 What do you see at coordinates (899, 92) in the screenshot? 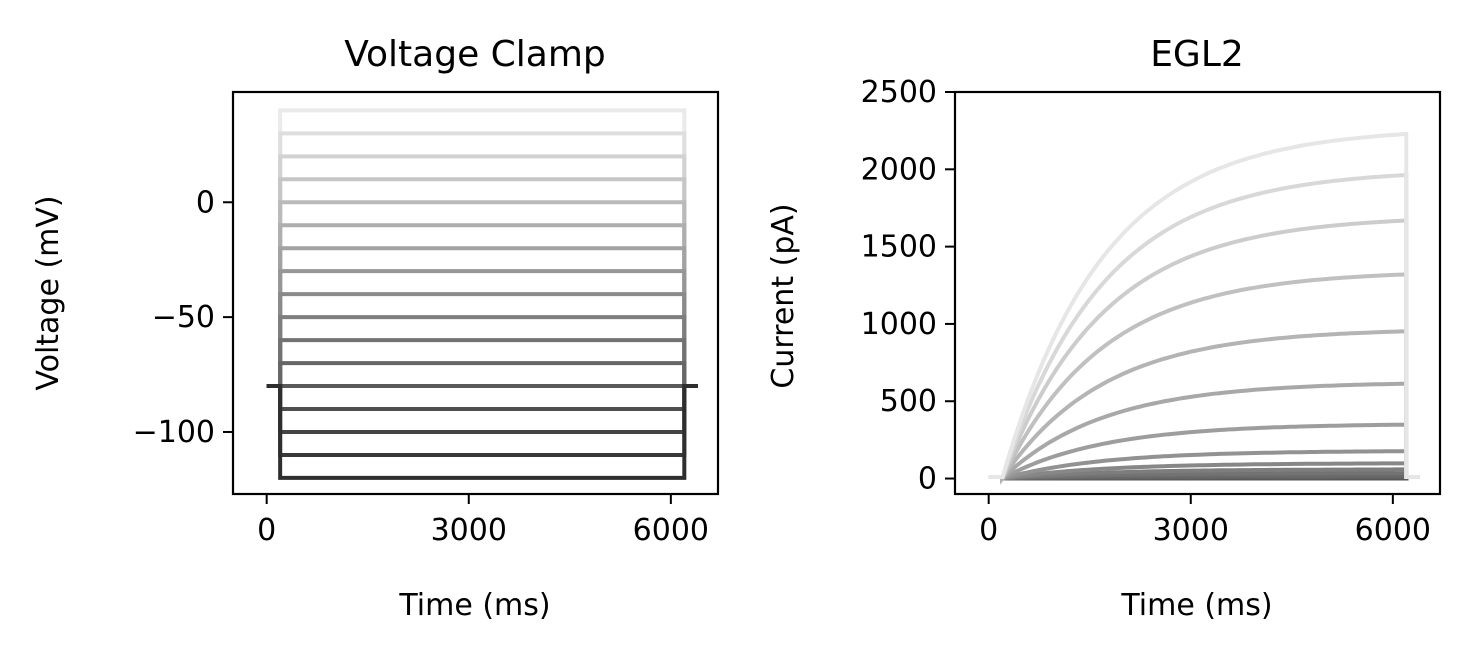
I see `y-tick-label: 2500` at bounding box center [899, 92].